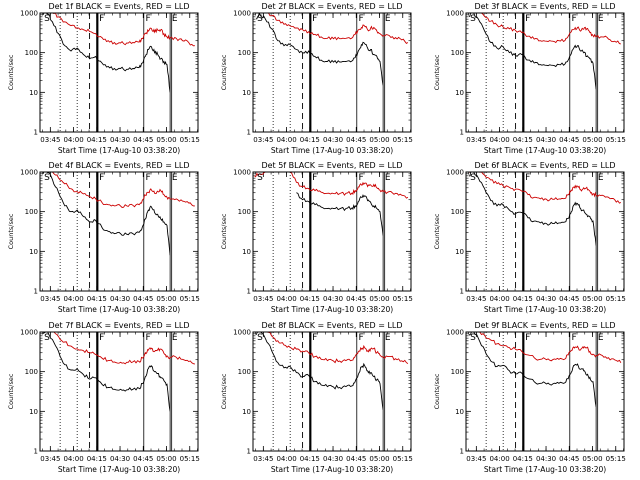 This screenshot has height=480, width=640. What do you see at coordinates (118, 165) in the screenshot?
I see `chart-title: Det 4f BLACK = Events, RED = LLD` at bounding box center [118, 165].